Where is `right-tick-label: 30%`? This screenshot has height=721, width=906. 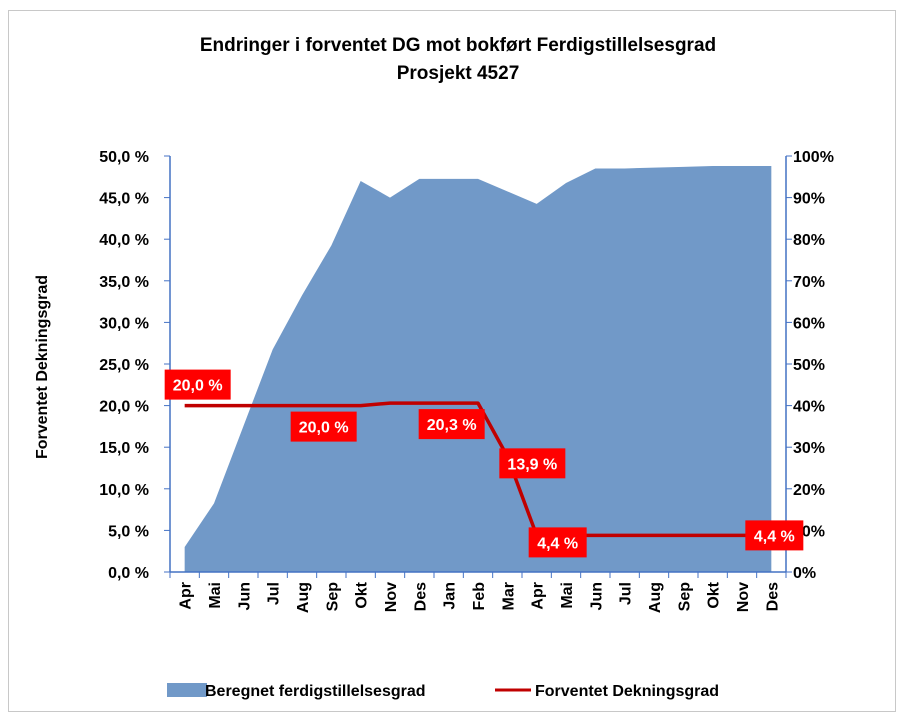
right-tick-label: 30% is located at coordinates (809, 448).